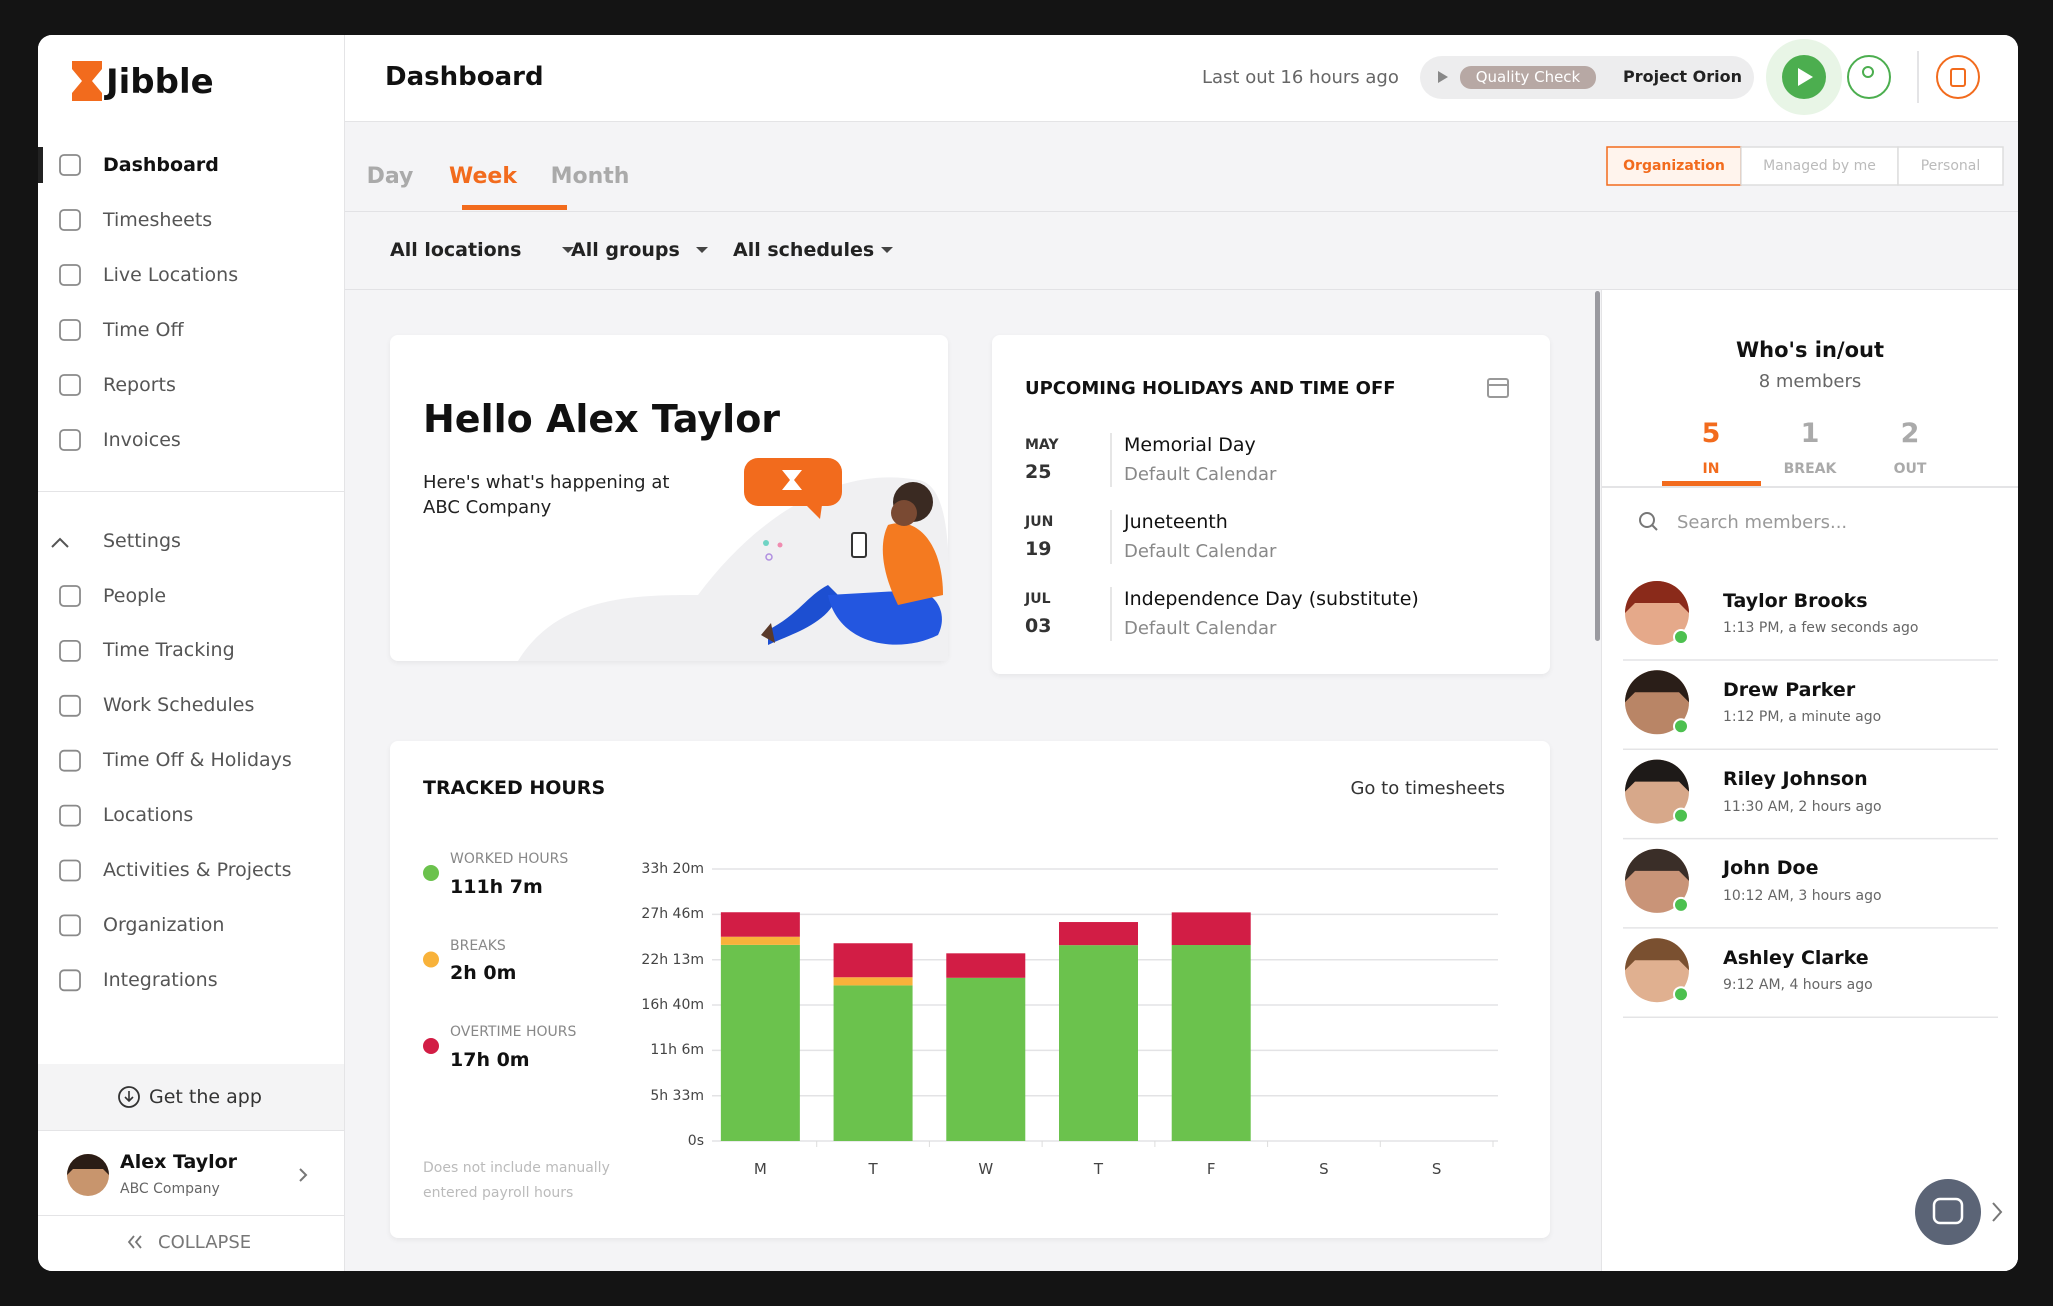 This screenshot has height=1306, width=2053. What do you see at coordinates (205, 1242) in the screenshot?
I see `collapse: COLLAPSE` at bounding box center [205, 1242].